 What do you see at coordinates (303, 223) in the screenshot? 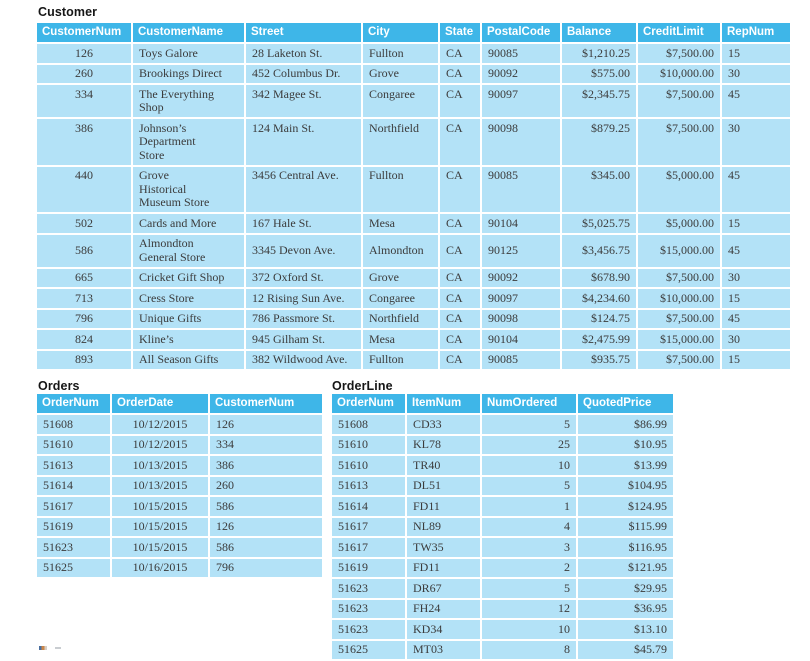
I see `cell: 167 Hale St.` at bounding box center [303, 223].